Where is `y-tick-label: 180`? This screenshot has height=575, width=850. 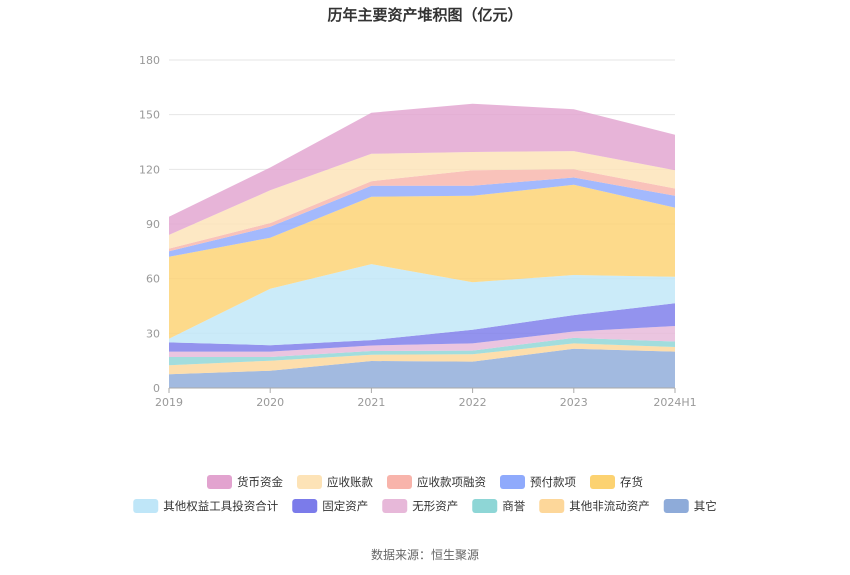 y-tick-label: 180 is located at coordinates (149, 60).